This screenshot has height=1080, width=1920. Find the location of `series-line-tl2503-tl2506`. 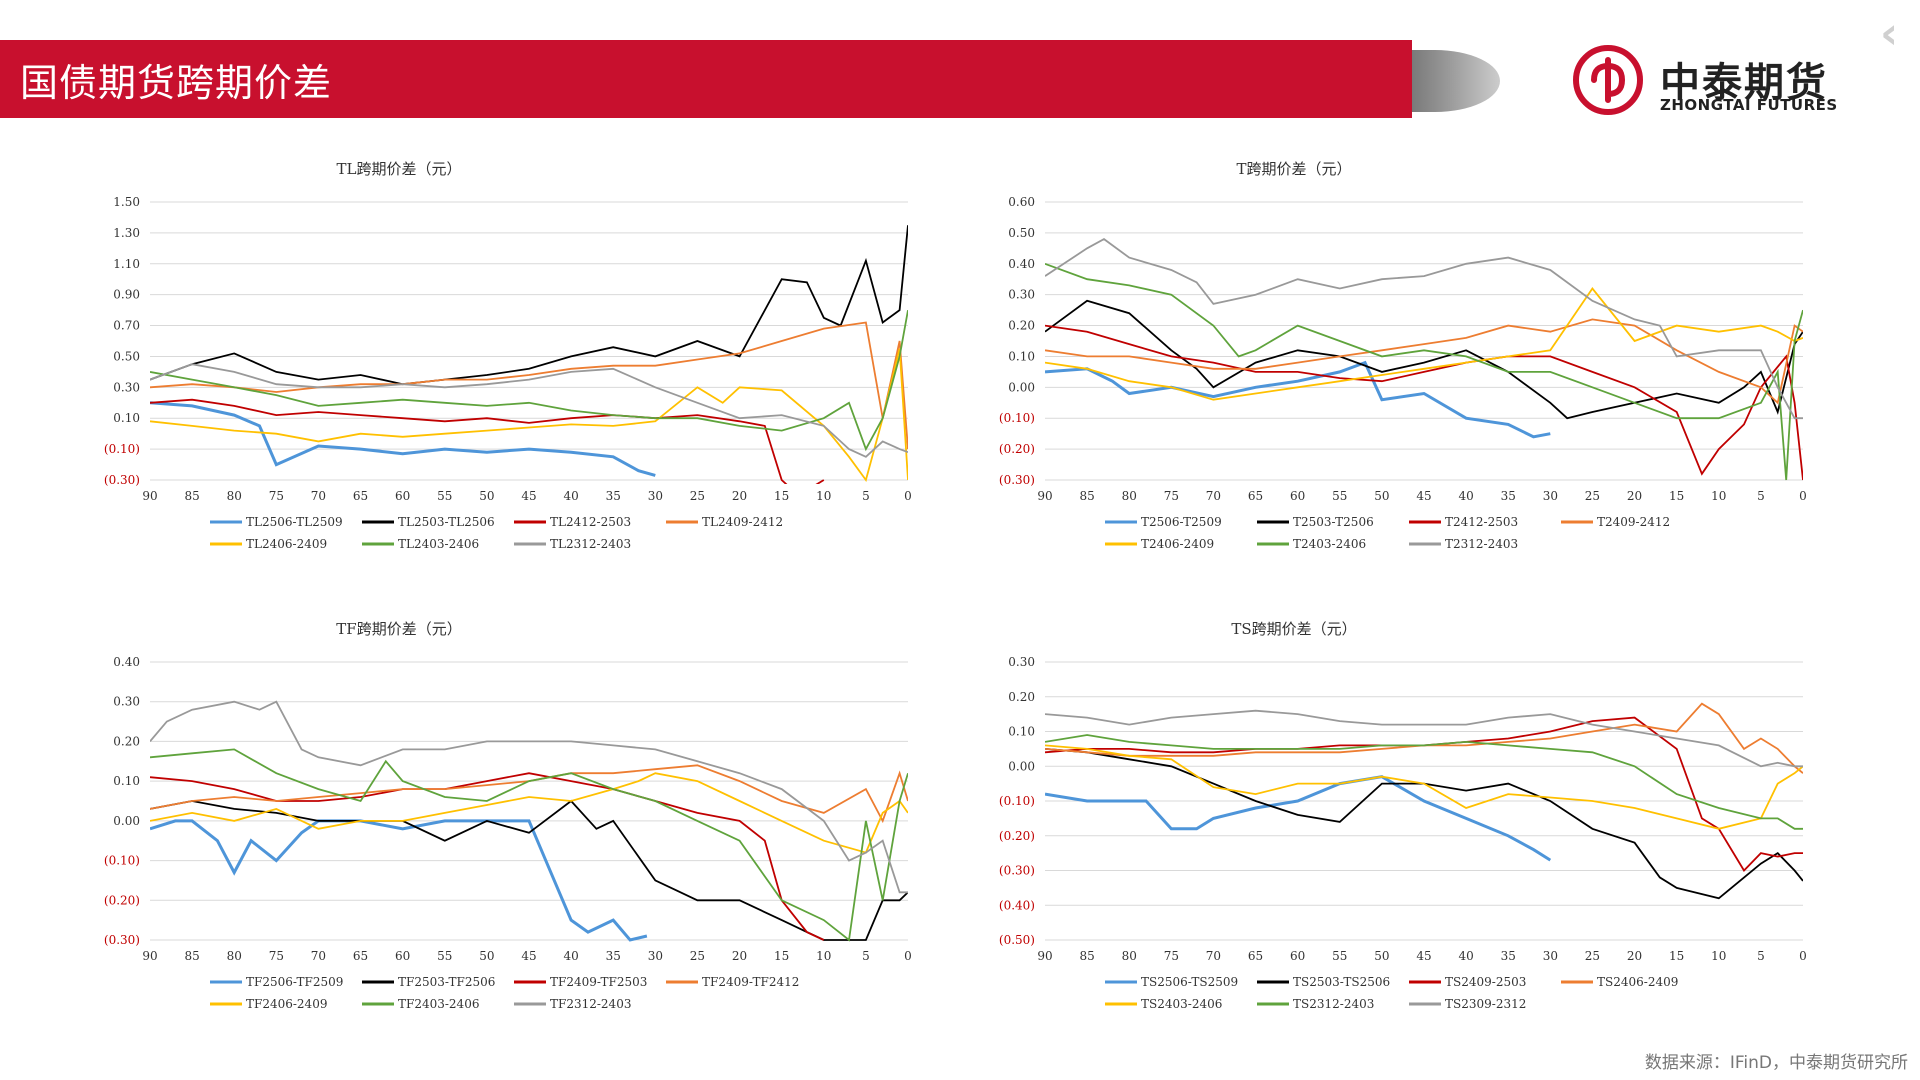

series-line-tl2503-tl2506 is located at coordinates (529, 305).